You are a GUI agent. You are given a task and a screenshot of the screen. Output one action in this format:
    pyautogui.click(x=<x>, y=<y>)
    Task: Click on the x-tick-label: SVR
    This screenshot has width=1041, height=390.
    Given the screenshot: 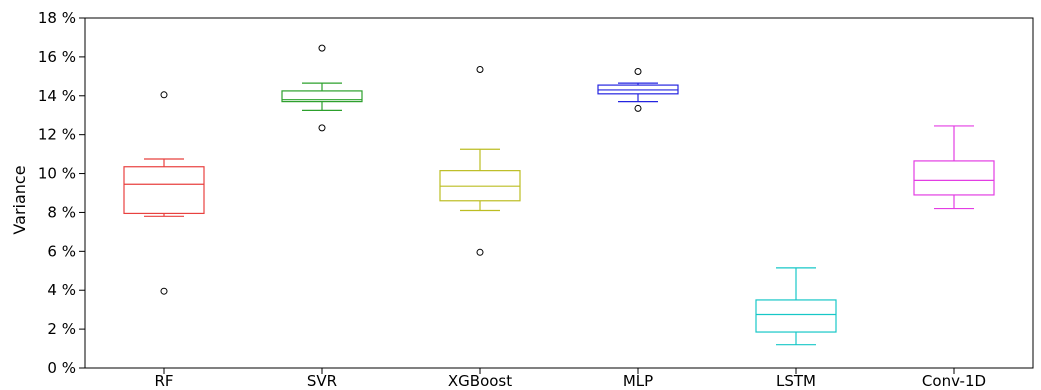 What is the action you would take?
    pyautogui.click(x=322, y=381)
    